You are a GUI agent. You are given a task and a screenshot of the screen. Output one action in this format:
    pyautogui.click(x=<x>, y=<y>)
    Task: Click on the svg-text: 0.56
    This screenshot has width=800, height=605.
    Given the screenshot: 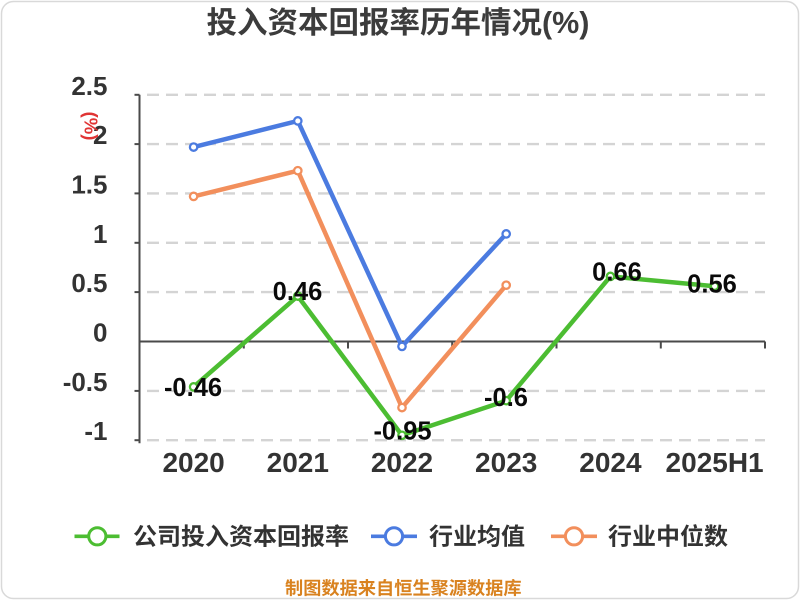 What is the action you would take?
    pyautogui.click(x=712, y=285)
    